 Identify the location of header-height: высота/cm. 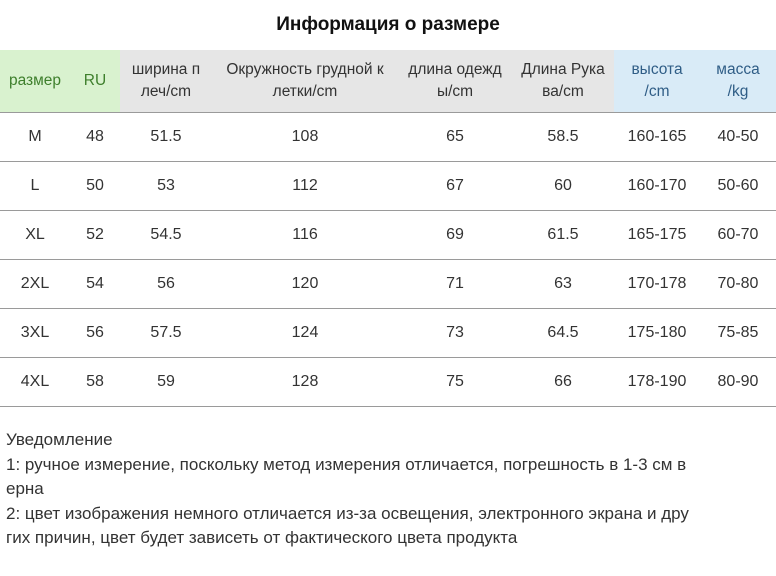
(657, 81).